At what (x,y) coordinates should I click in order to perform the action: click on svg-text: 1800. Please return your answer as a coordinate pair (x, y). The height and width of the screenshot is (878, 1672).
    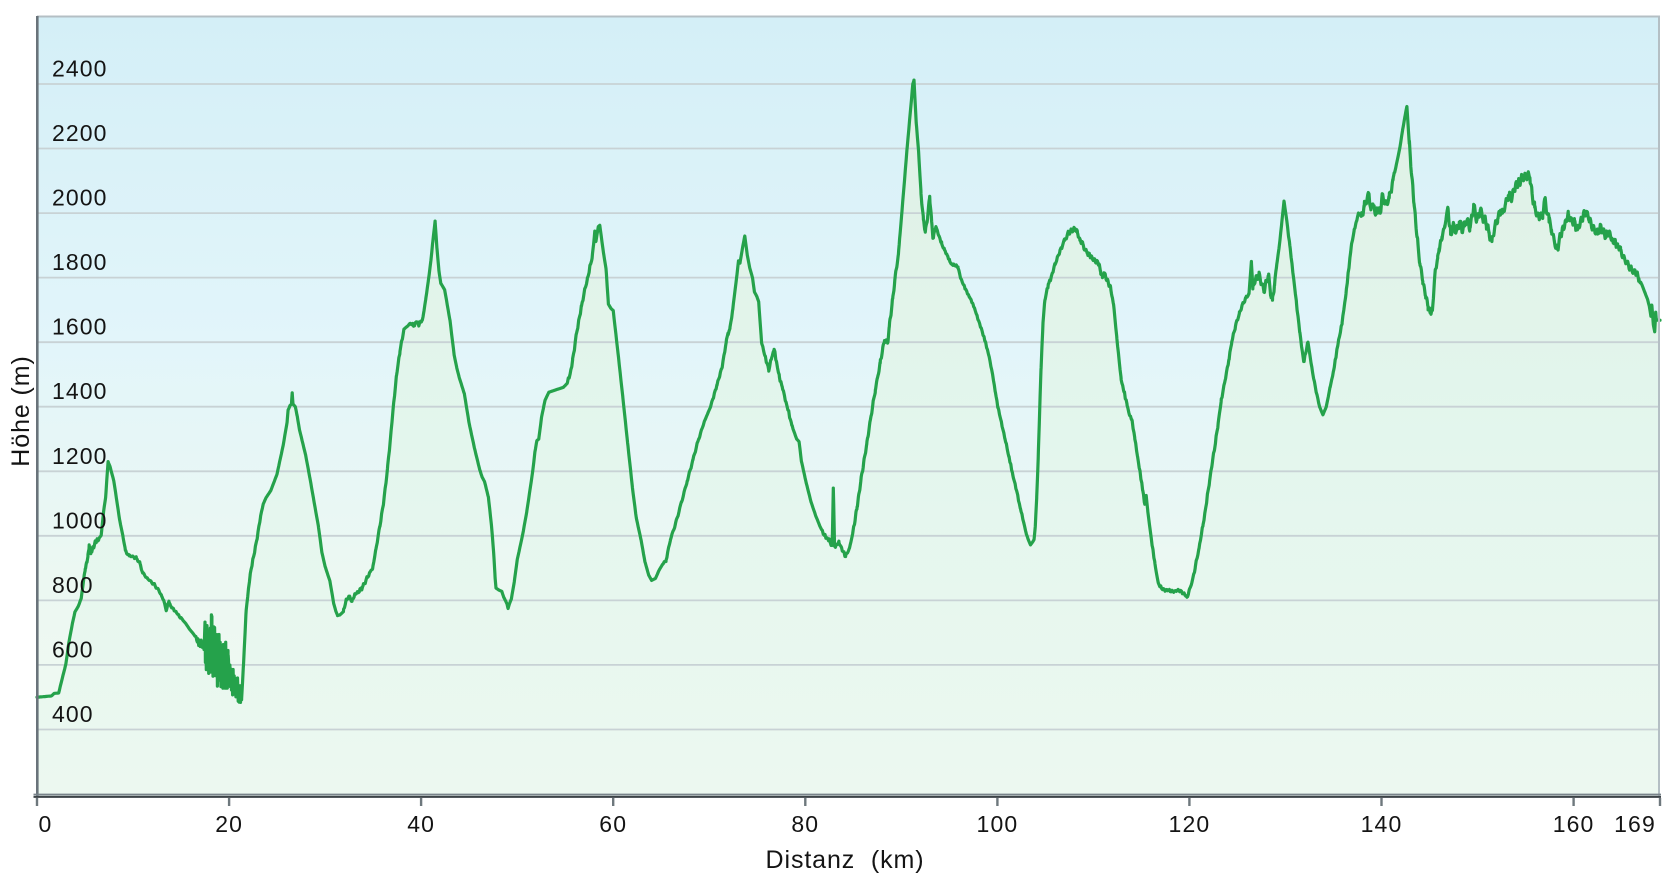
    Looking at the image, I should click on (80, 262).